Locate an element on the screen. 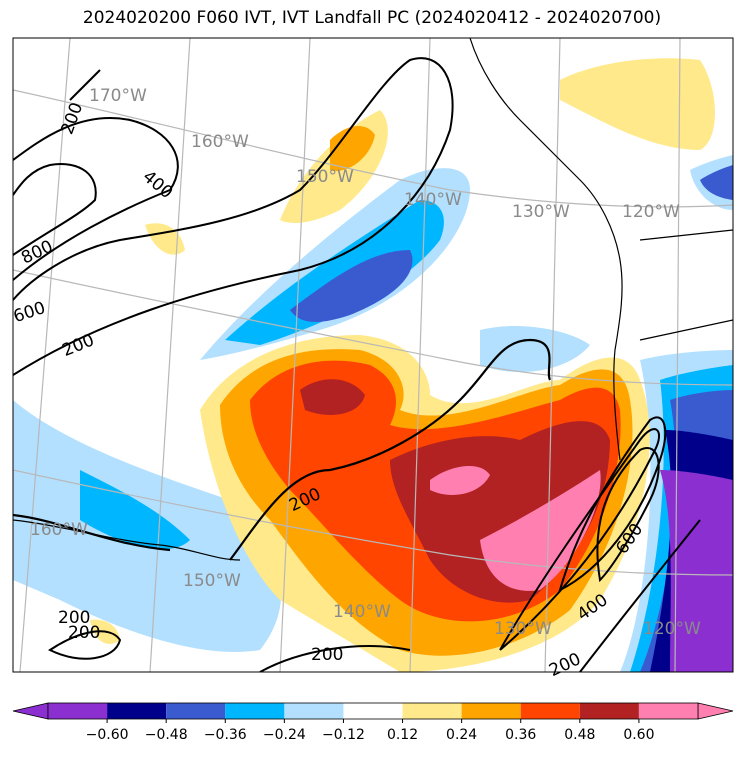 The image size is (744, 759). ivt-pos-weak-region is located at coordinates (637, 104).